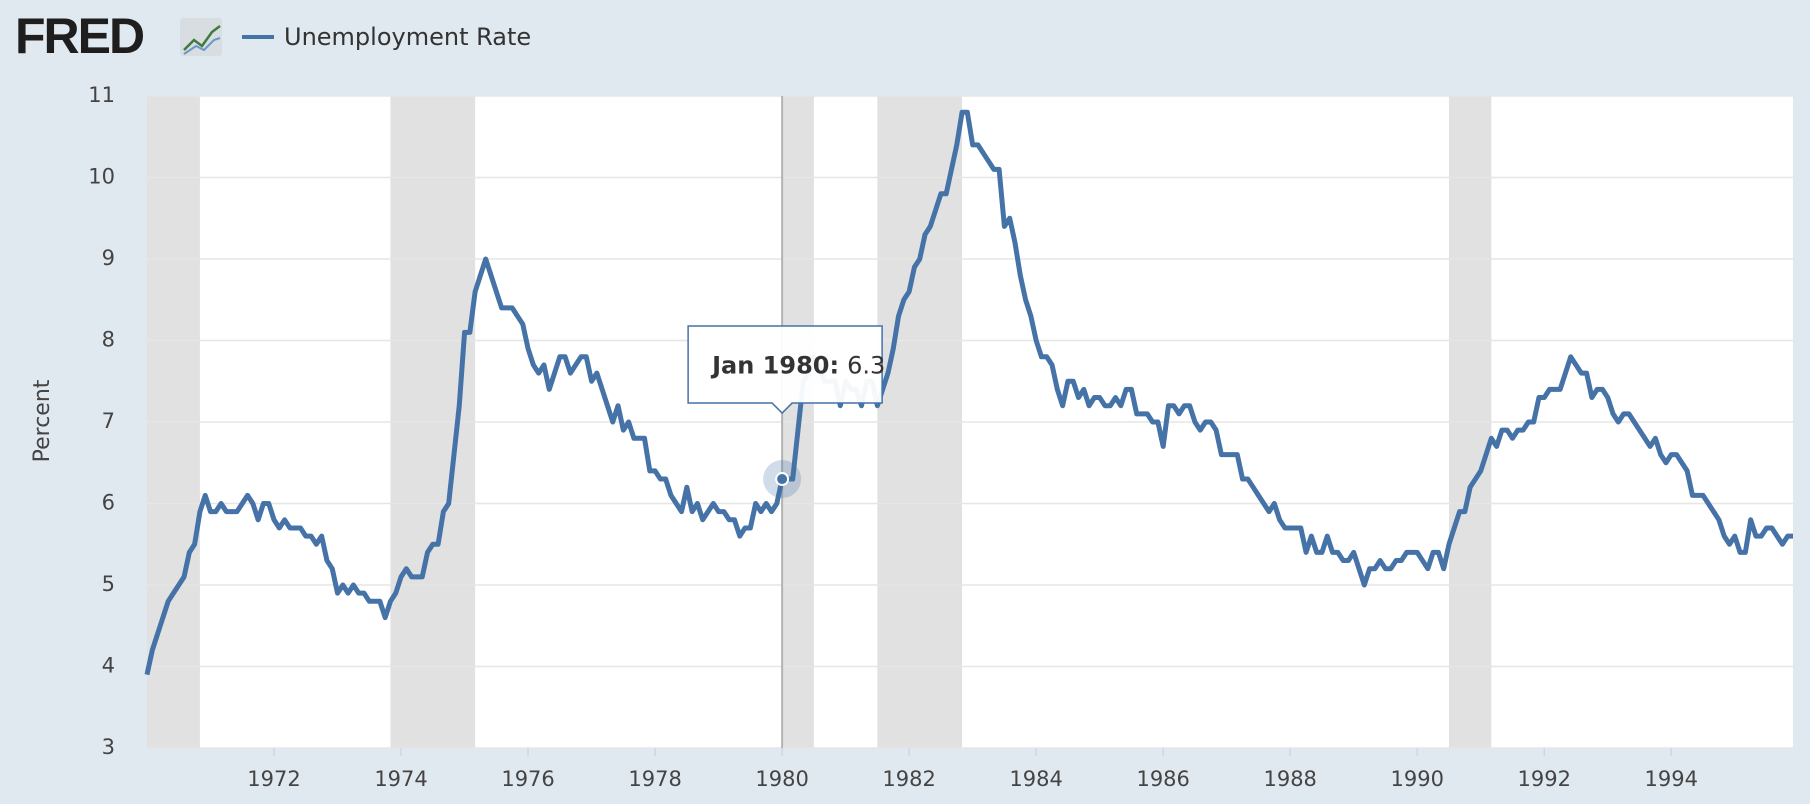 The image size is (1810, 804). I want to click on tooltip-value: 6.3, so click(866, 366).